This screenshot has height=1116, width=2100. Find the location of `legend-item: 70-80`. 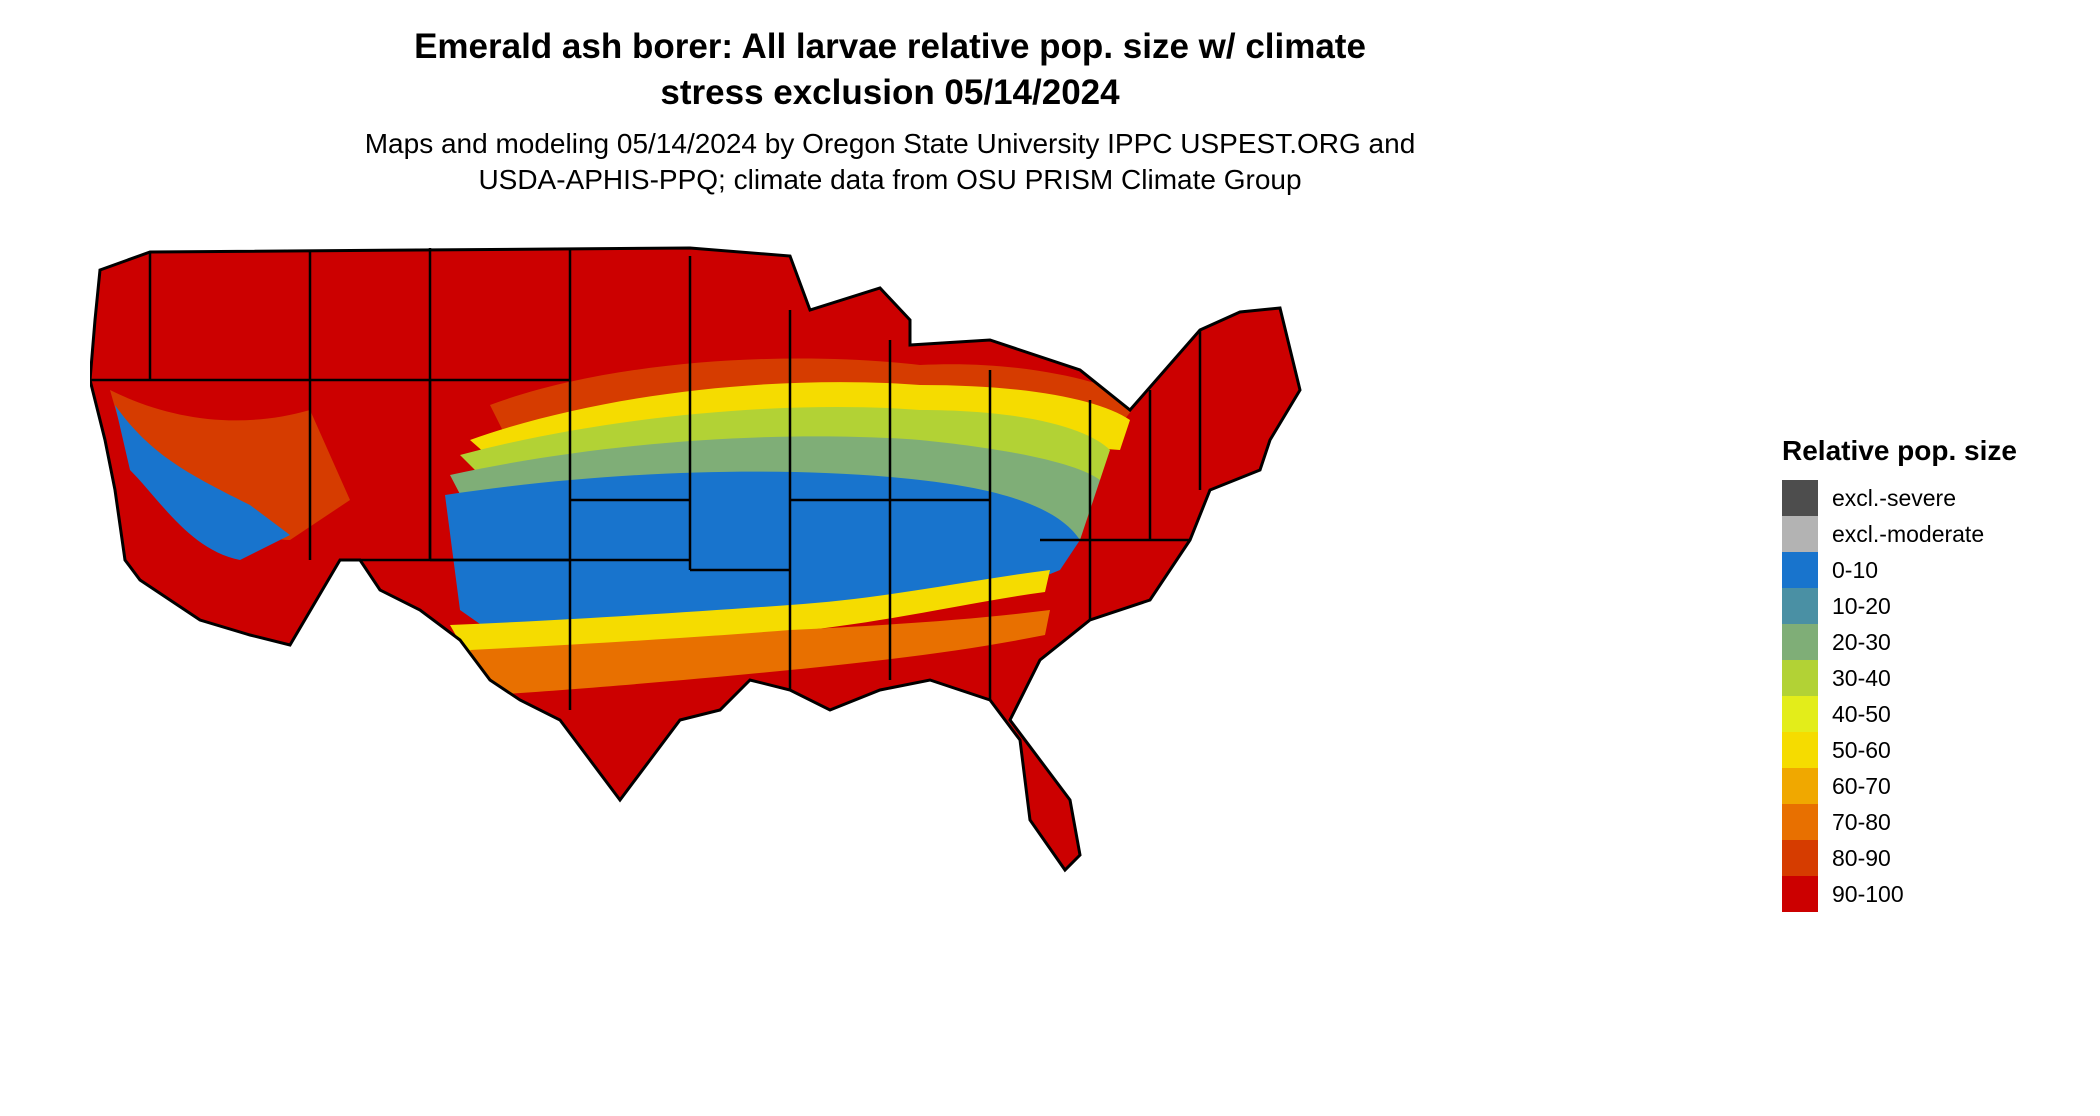

legend-item: 70-80 is located at coordinates (1899, 822).